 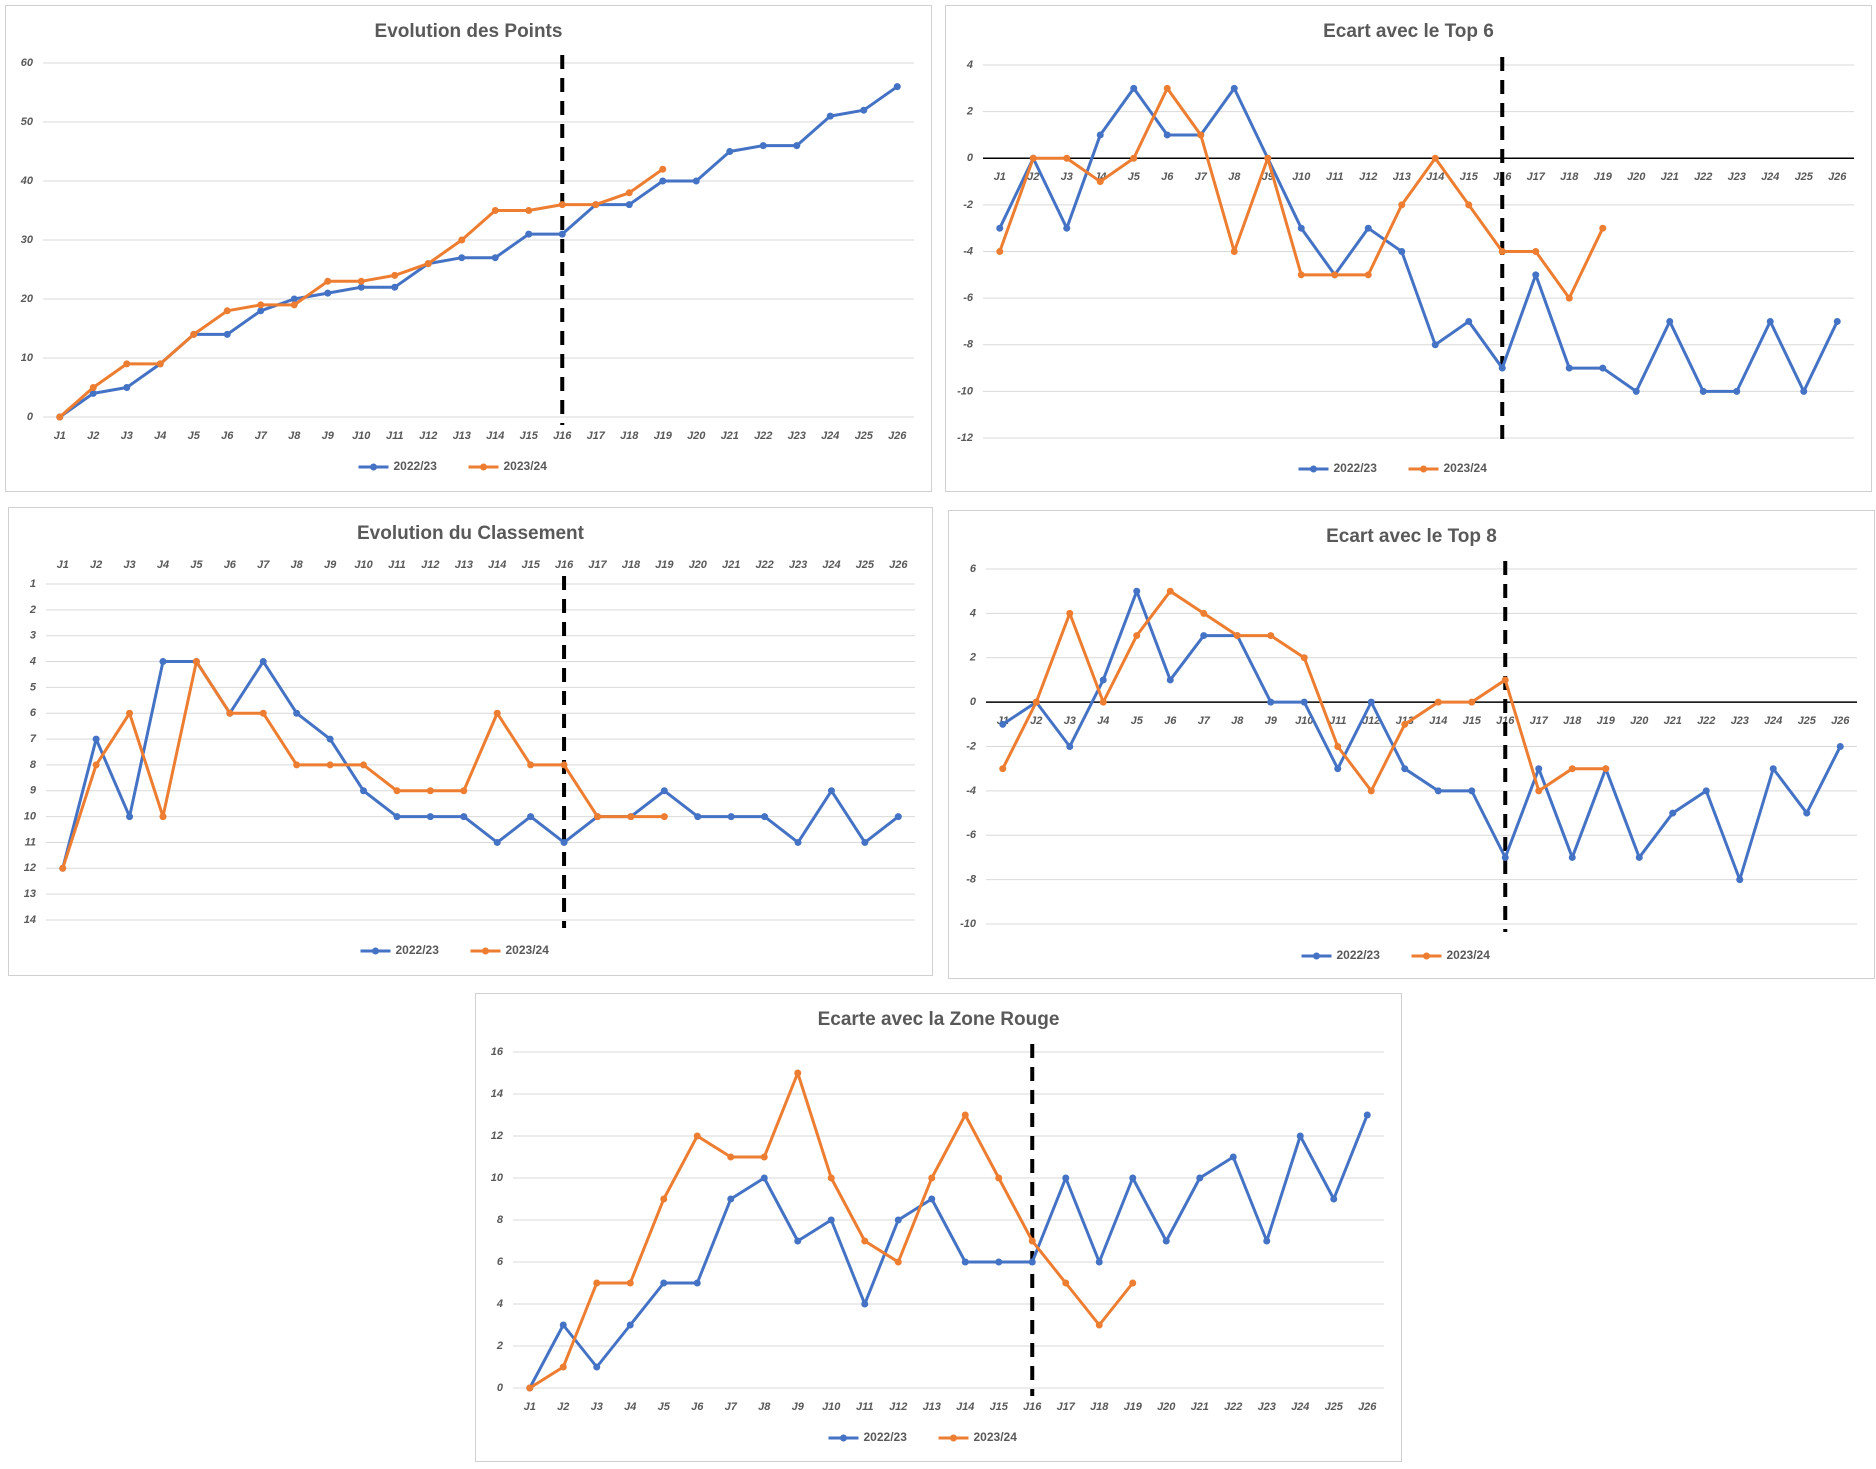 I want to click on y-tick-label: 13, so click(x=30, y=894).